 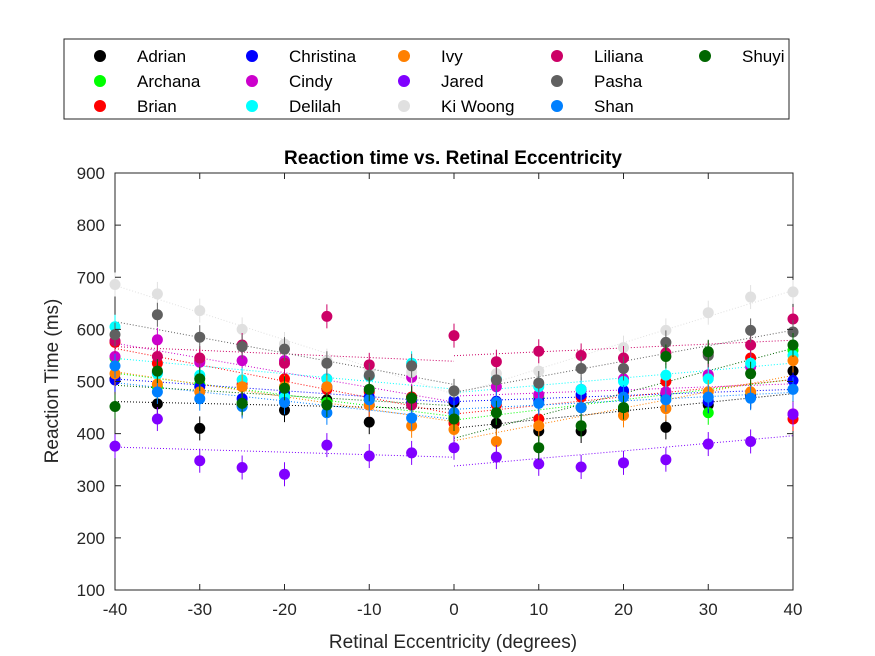 I want to click on x-tick-label: -20, so click(x=284, y=609).